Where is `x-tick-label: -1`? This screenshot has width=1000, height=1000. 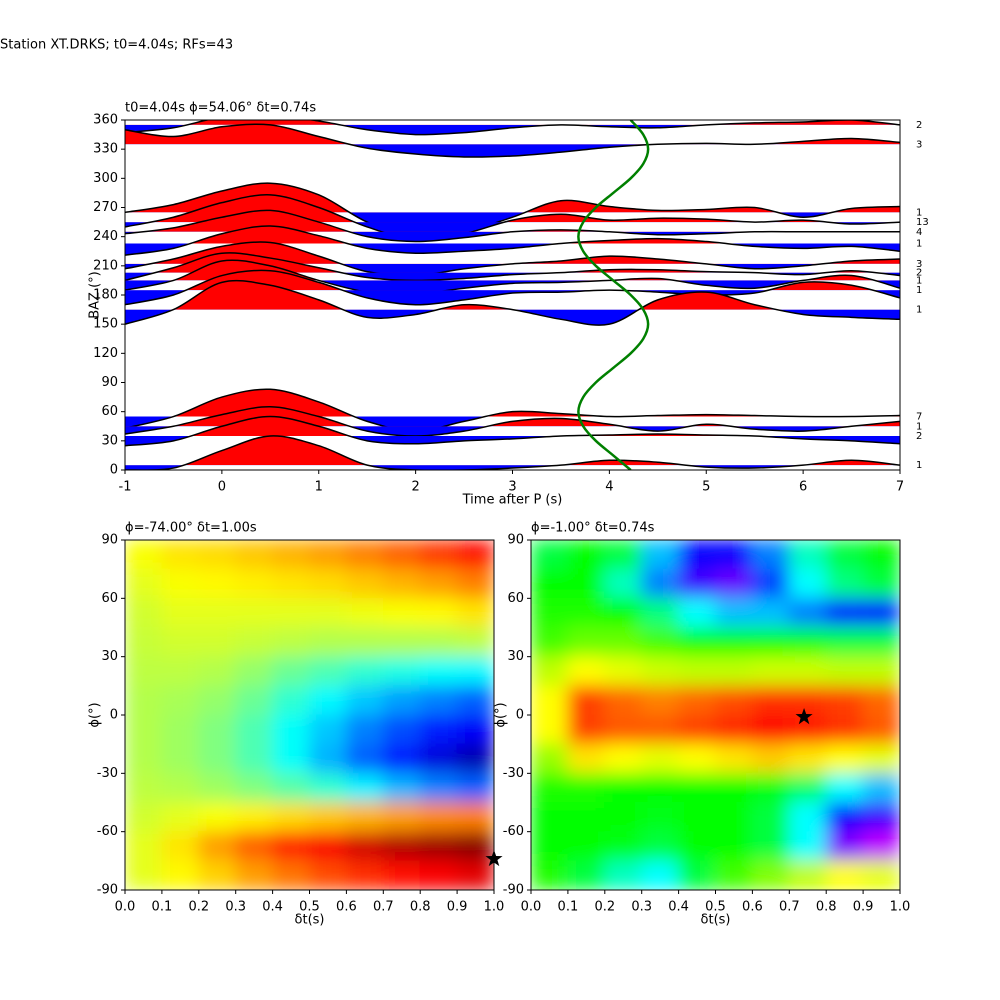
x-tick-label: -1 is located at coordinates (125, 487).